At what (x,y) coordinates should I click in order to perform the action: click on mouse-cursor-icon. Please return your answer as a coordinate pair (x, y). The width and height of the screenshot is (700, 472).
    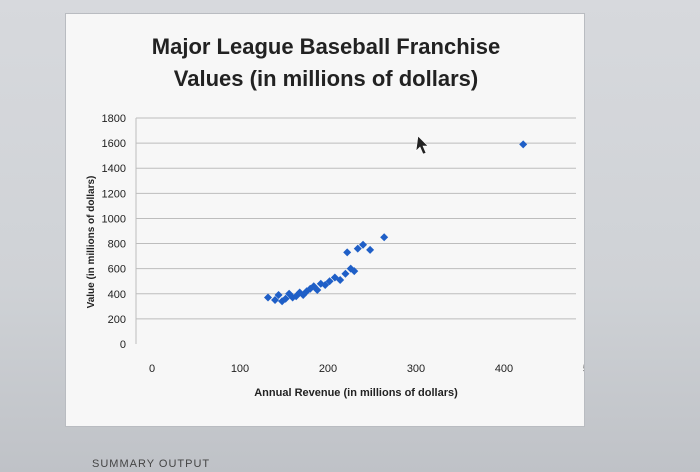
    Looking at the image, I should click on (422, 145).